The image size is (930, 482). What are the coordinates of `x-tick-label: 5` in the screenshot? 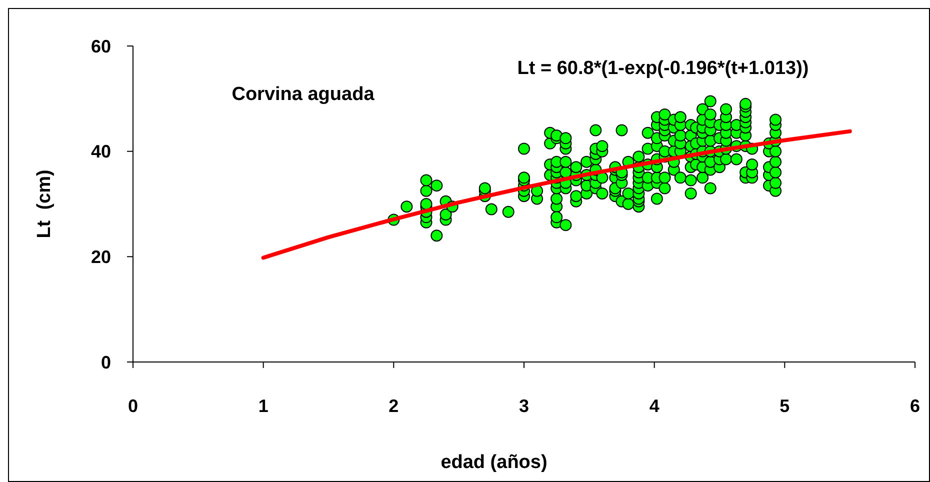 It's located at (785, 406).